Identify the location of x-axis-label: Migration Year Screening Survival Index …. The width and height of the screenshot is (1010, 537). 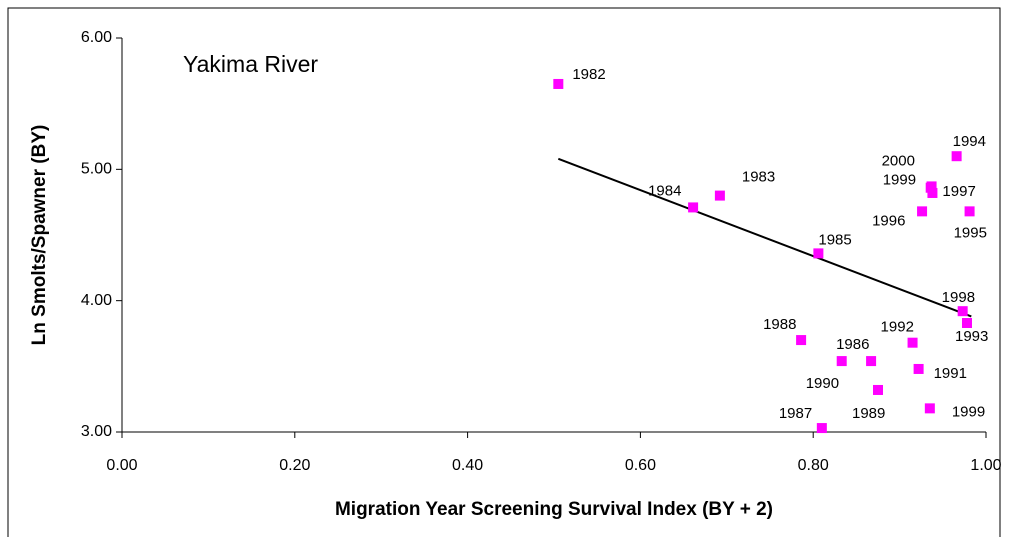
(554, 509).